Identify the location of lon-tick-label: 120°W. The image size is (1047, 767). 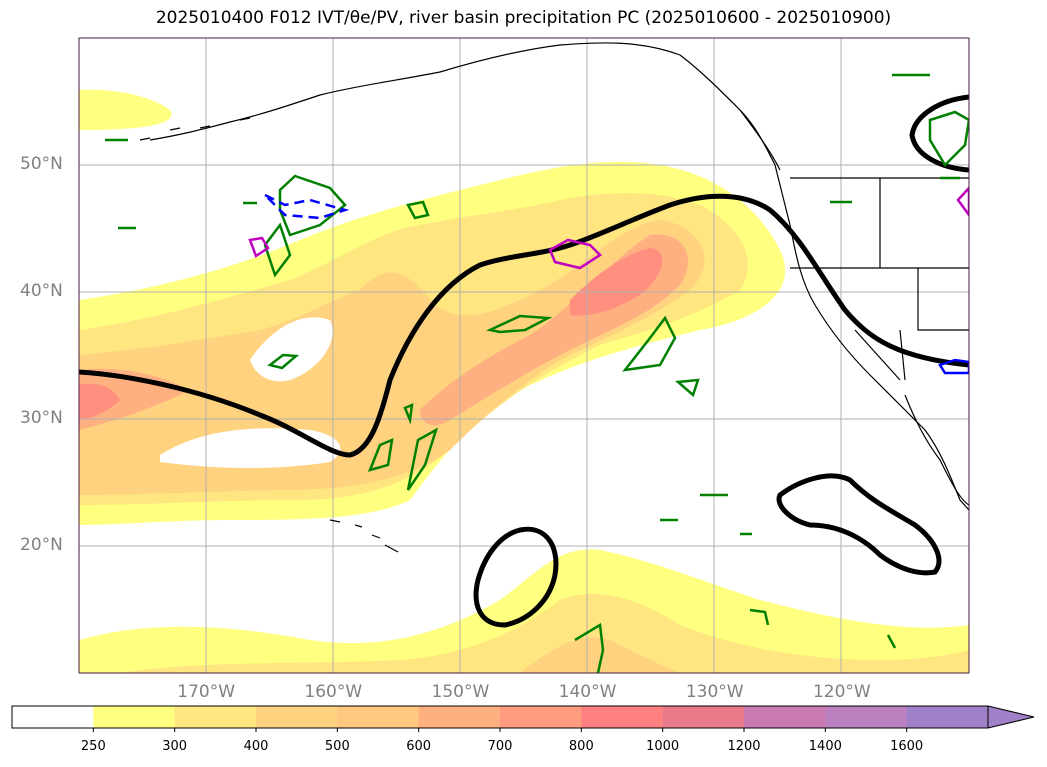
(841, 692).